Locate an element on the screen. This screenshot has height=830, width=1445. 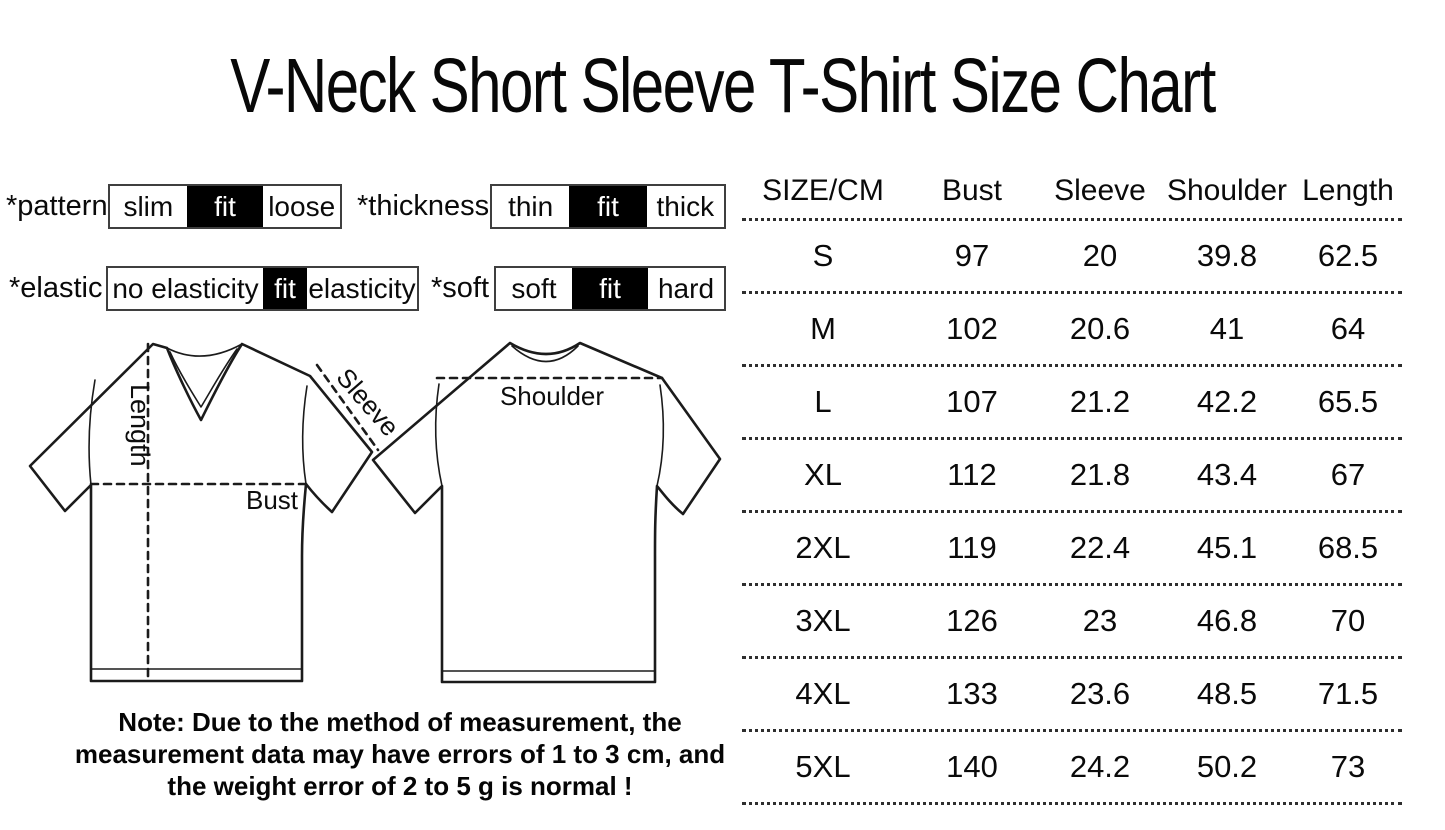
size-cell: 4XL is located at coordinates (823, 693).